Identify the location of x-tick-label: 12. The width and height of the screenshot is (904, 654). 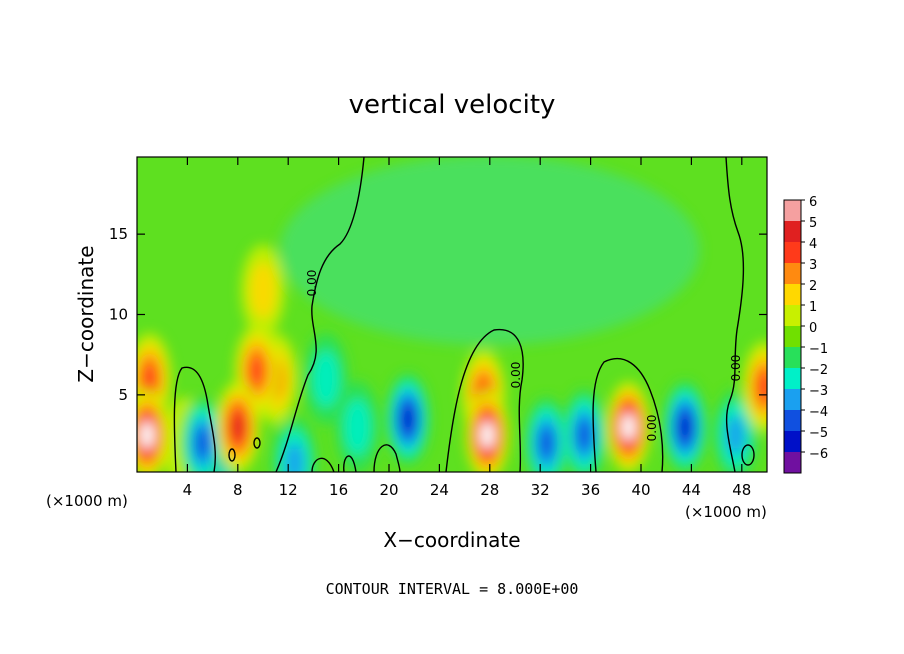
(288, 490).